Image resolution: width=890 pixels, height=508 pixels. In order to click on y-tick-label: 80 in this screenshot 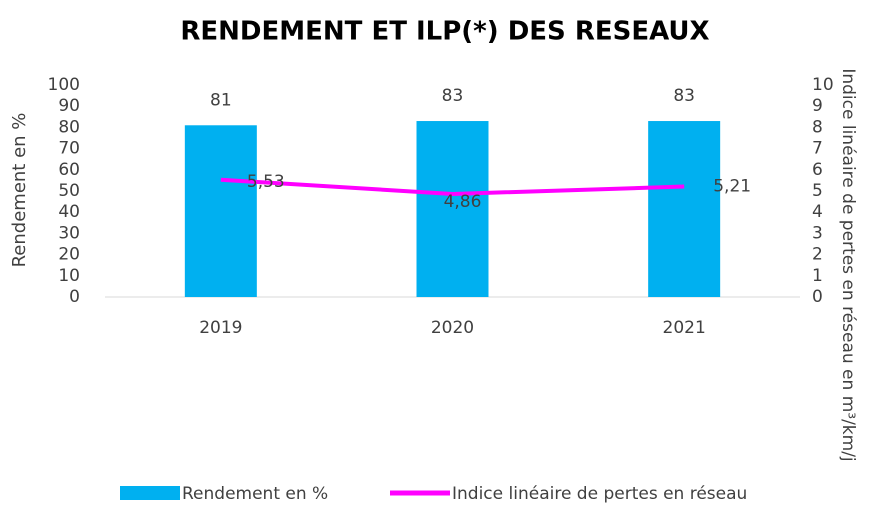, I will do `click(69, 127)`.